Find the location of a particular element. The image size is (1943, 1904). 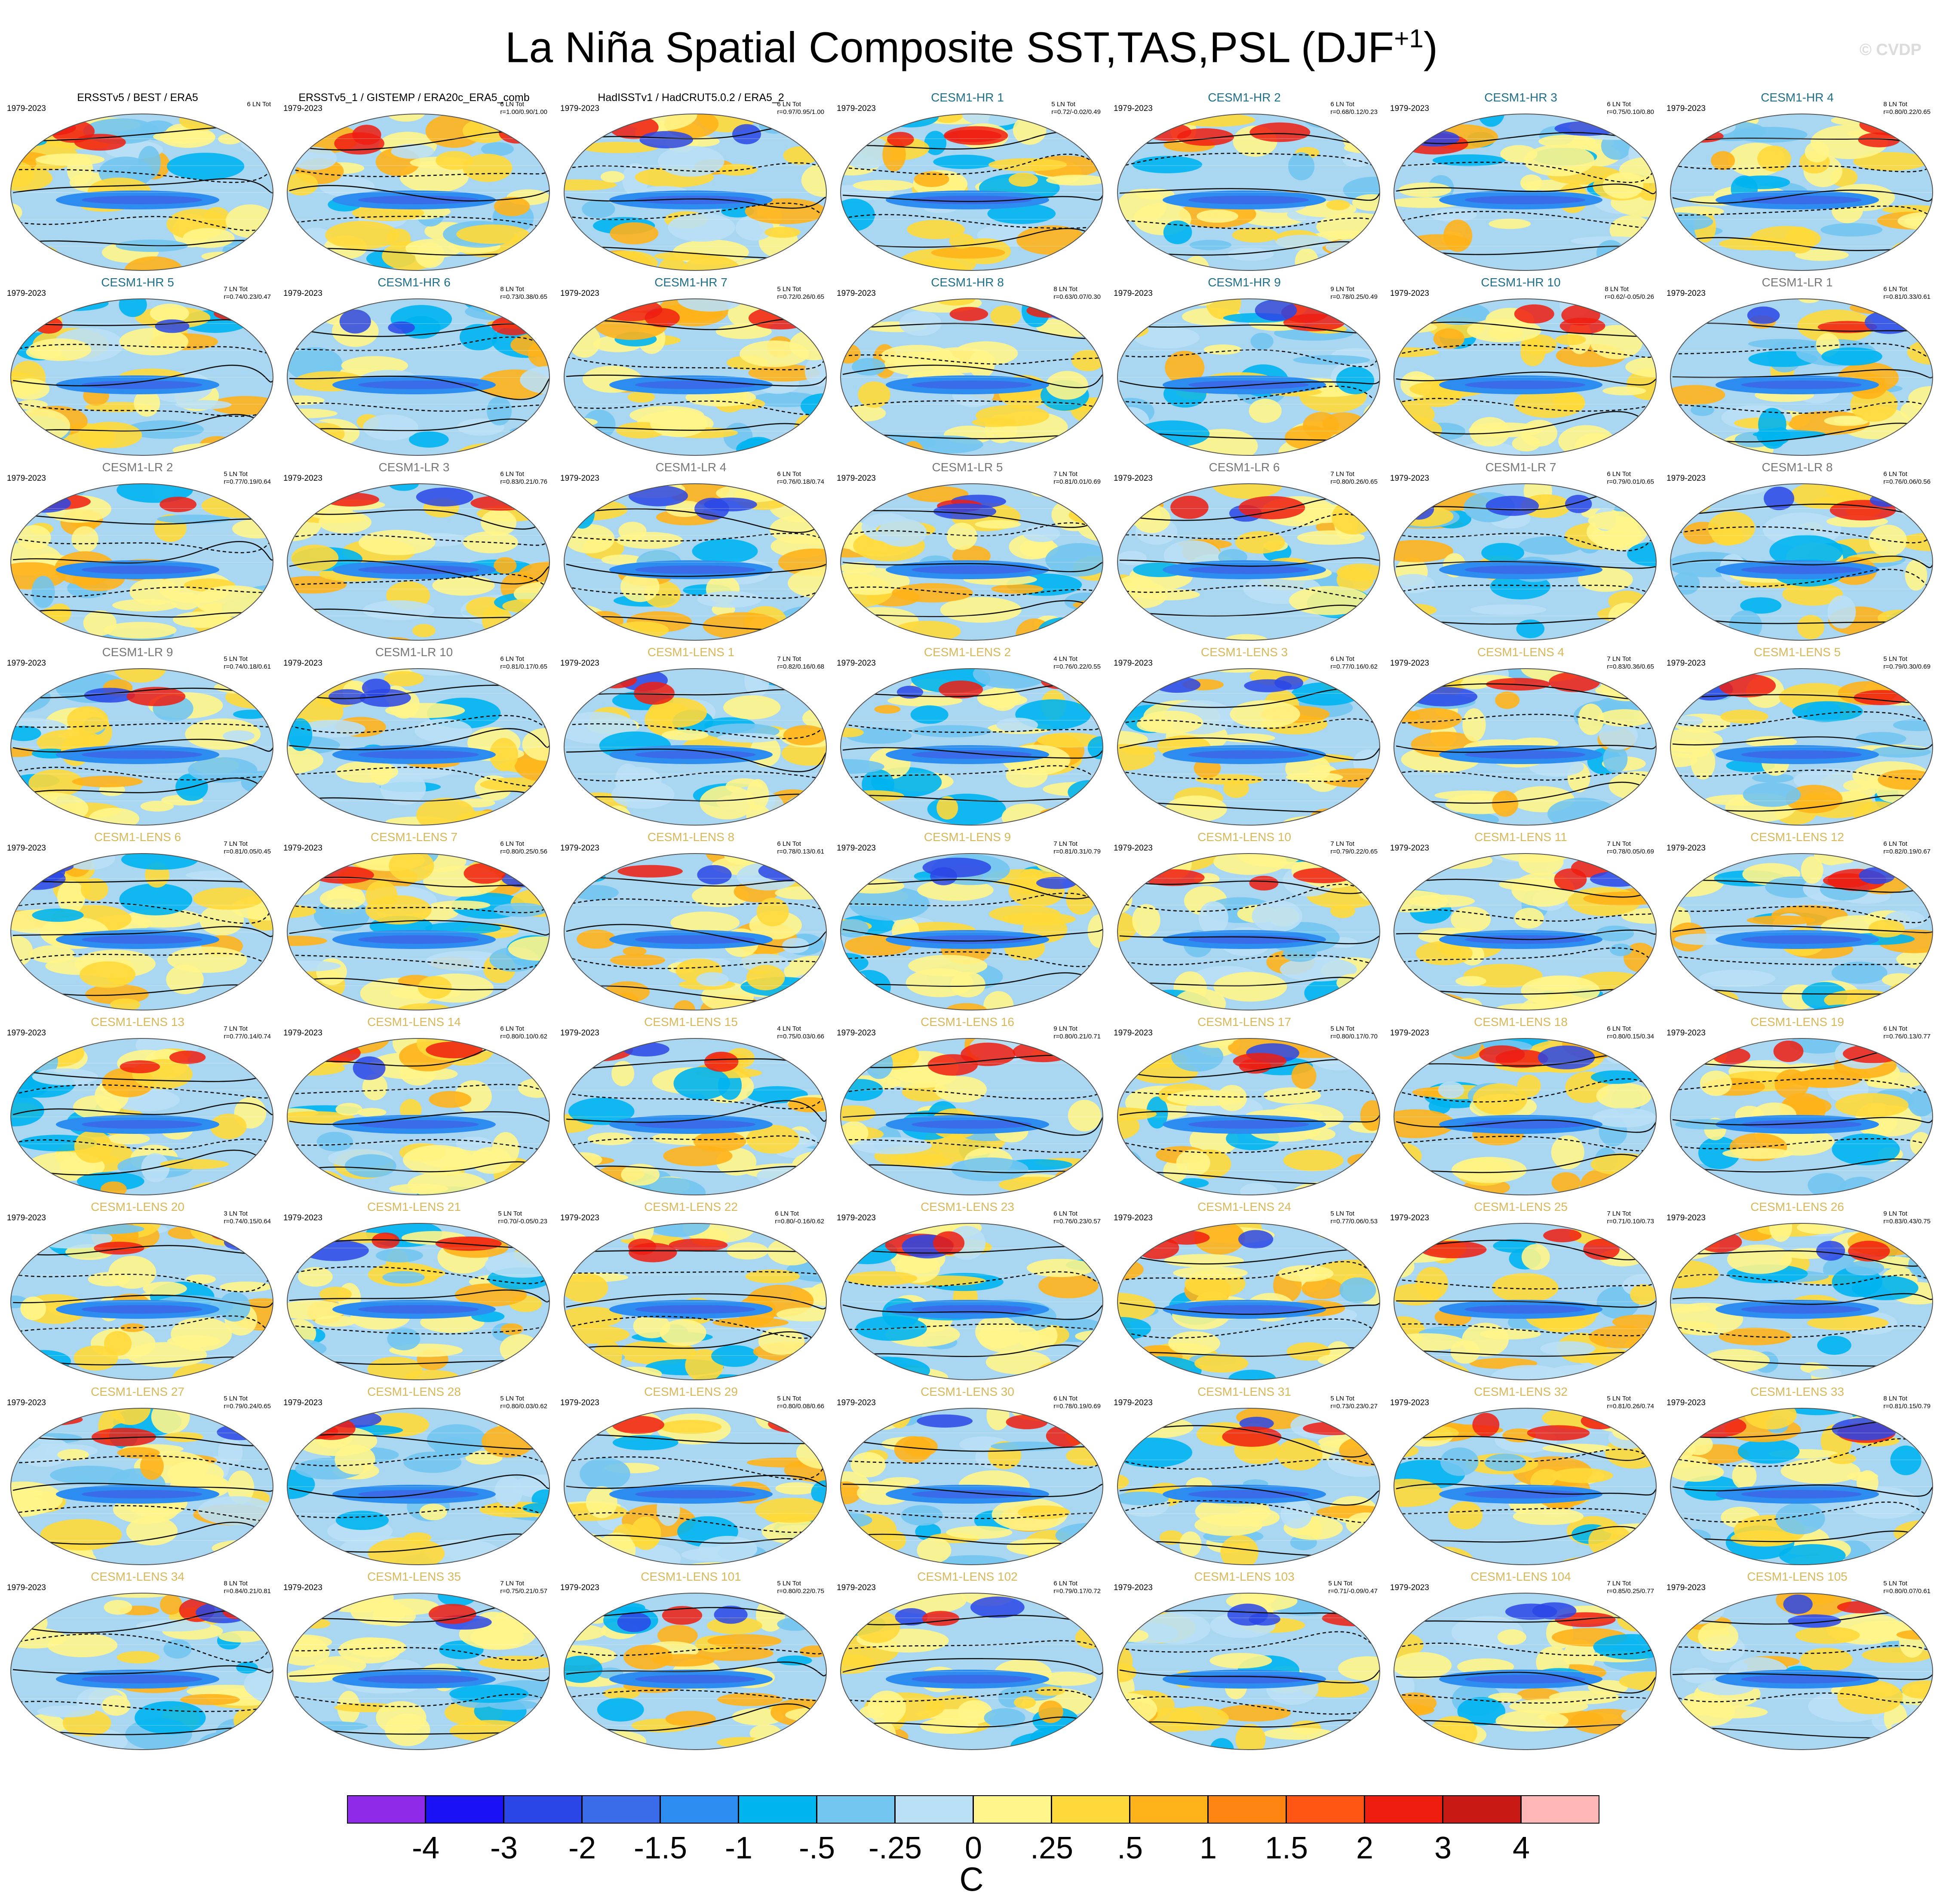

panel-title: CESM1-HR 6 is located at coordinates (414, 283).